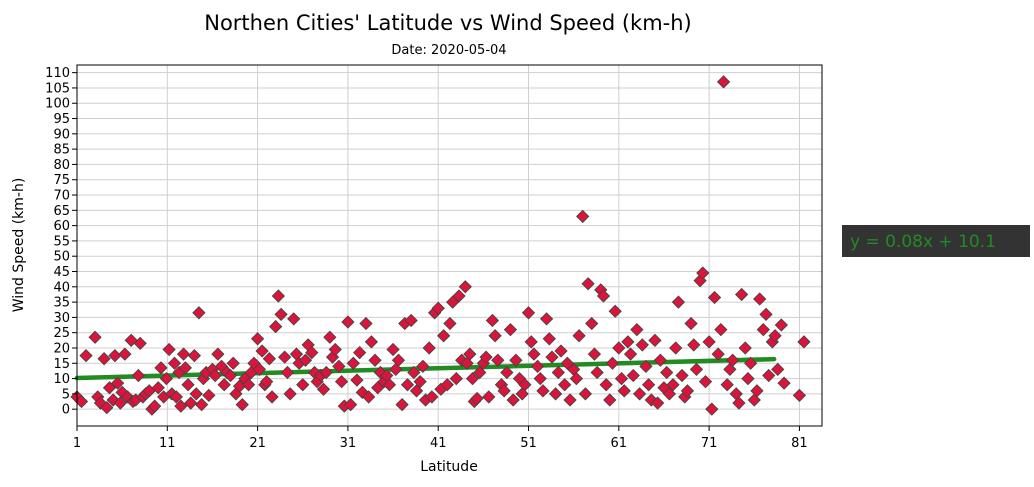 Image resolution: width=1034 pixels, height=487 pixels. Describe the element at coordinates (61, 257) in the screenshot. I see `y-tick-label: 50` at that location.